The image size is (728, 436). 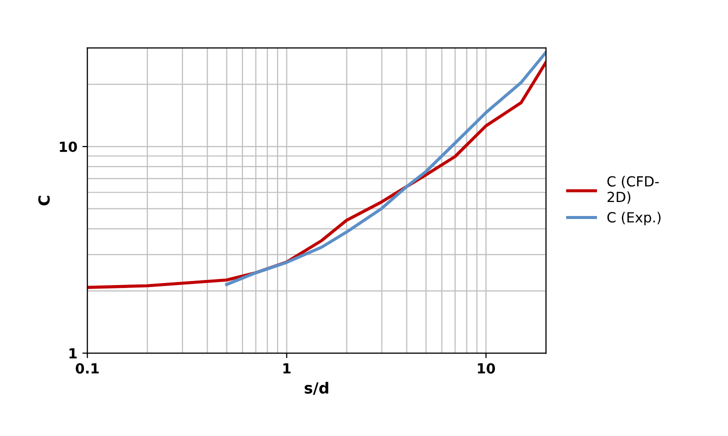 What do you see at coordinates (87, 368) in the screenshot?
I see `x-tick-label: 0.1` at bounding box center [87, 368].